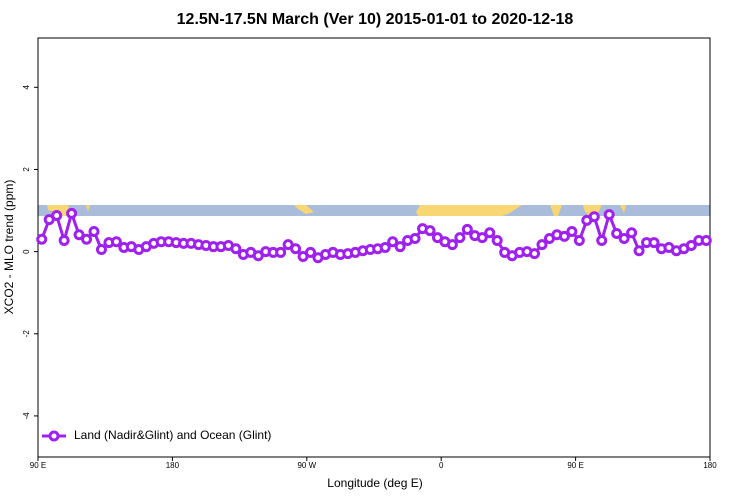  What do you see at coordinates (54, 436) in the screenshot?
I see `legend-marker` at bounding box center [54, 436].